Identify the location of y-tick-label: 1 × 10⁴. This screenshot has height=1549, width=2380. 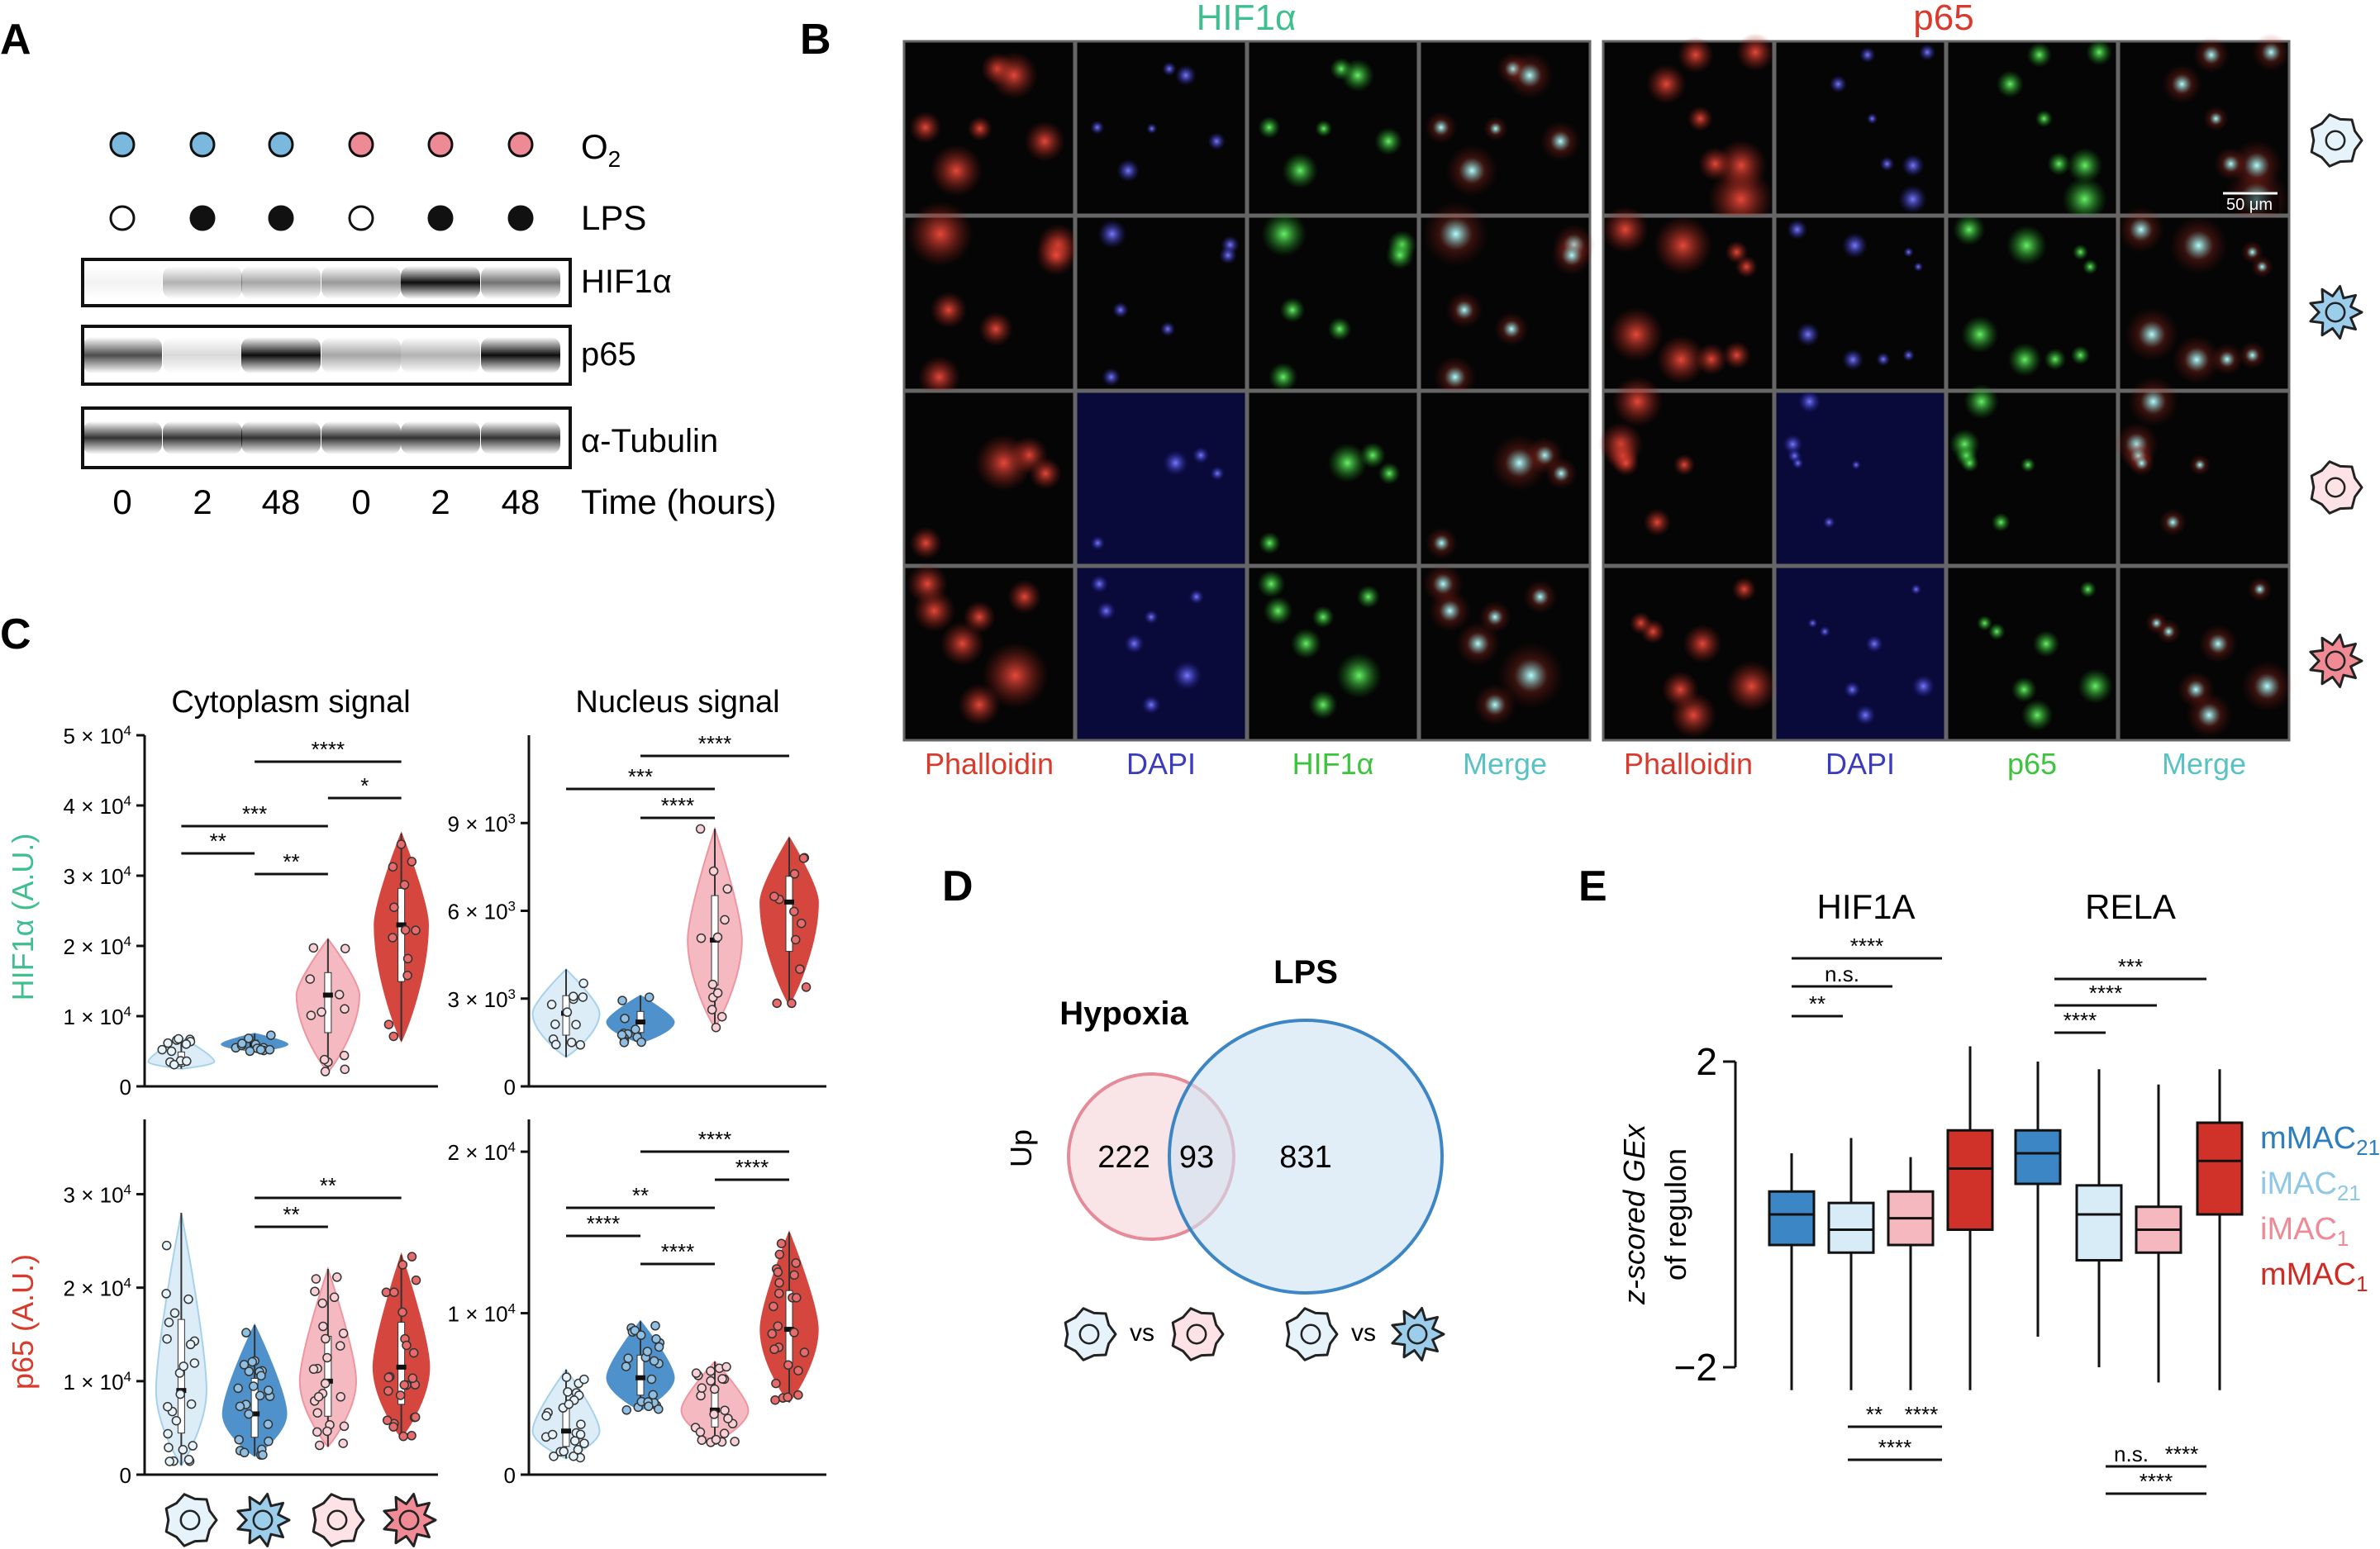
(97, 1016).